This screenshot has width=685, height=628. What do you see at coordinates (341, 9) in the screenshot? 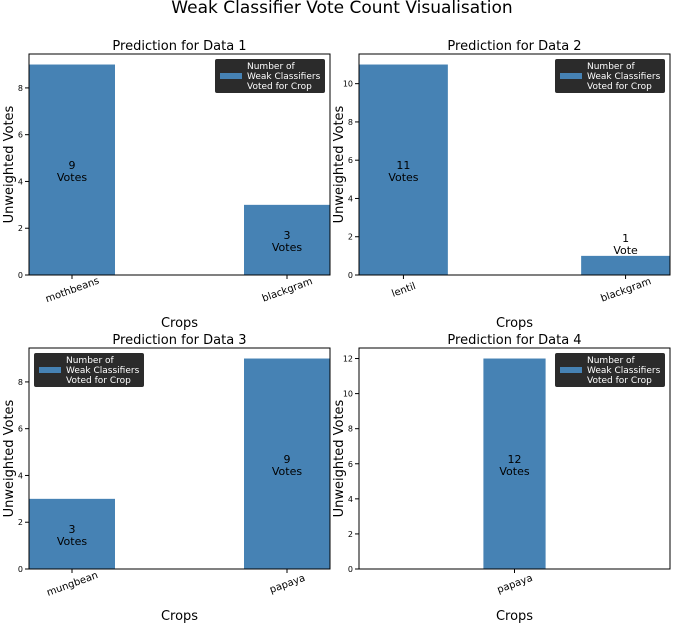
I see `figure-title: Weak Classifier Vote Count Visualisation` at bounding box center [341, 9].